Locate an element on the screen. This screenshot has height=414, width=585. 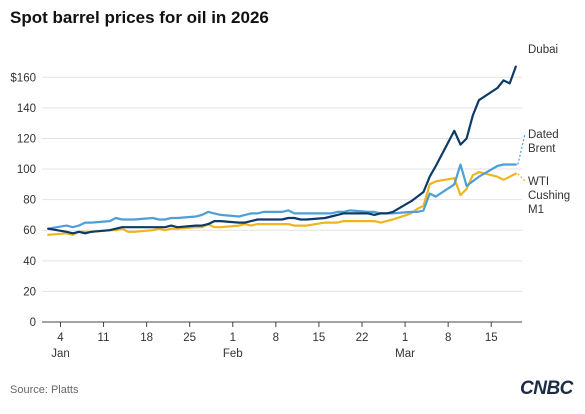
x-tick-label-9: 8 is located at coordinates (448, 338).